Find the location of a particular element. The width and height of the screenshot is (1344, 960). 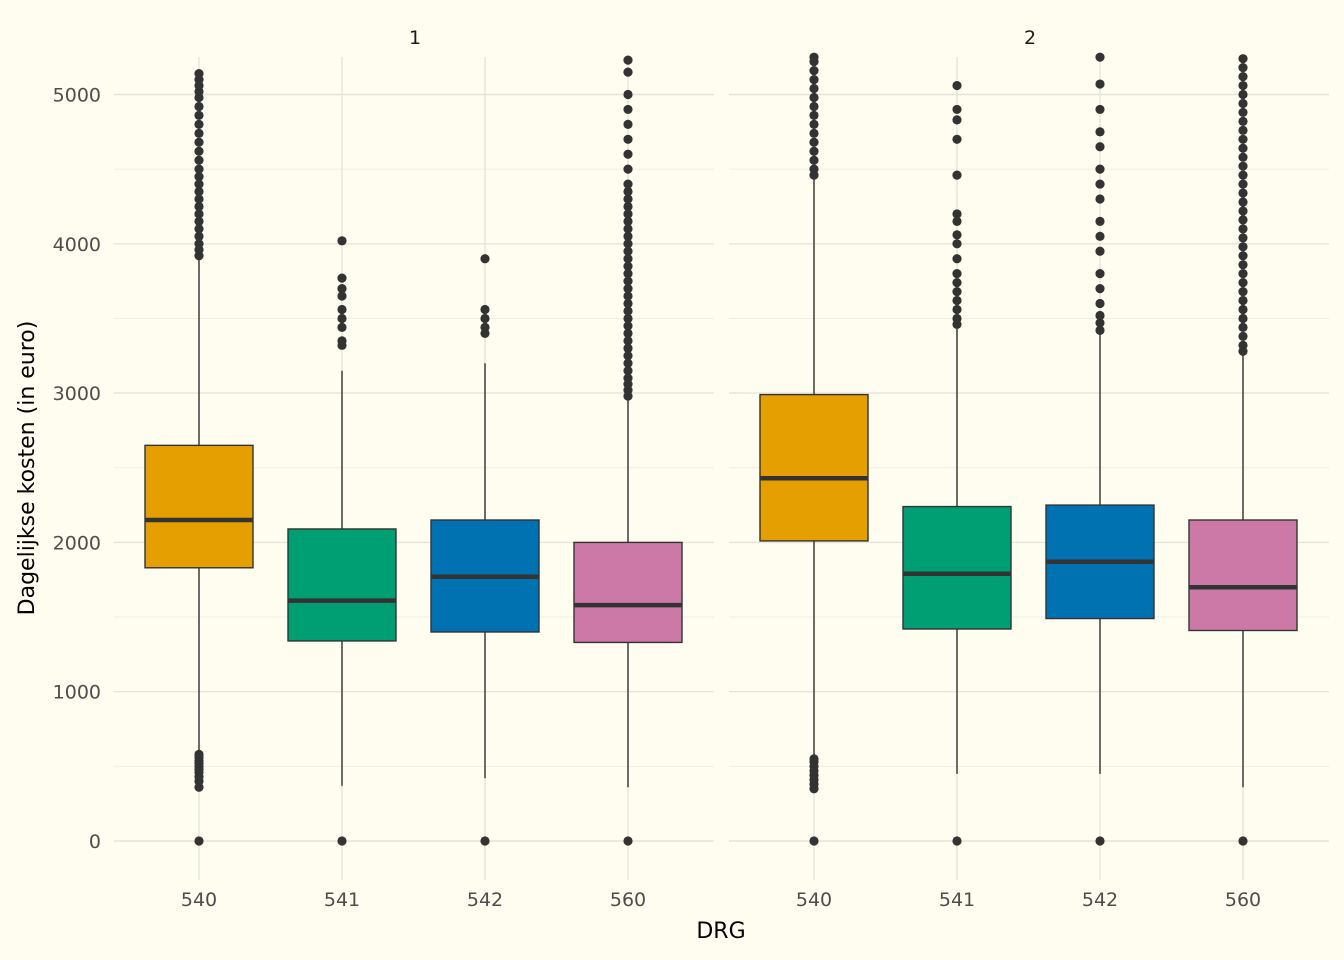

y-tick-label: 4000 is located at coordinates (77, 245).